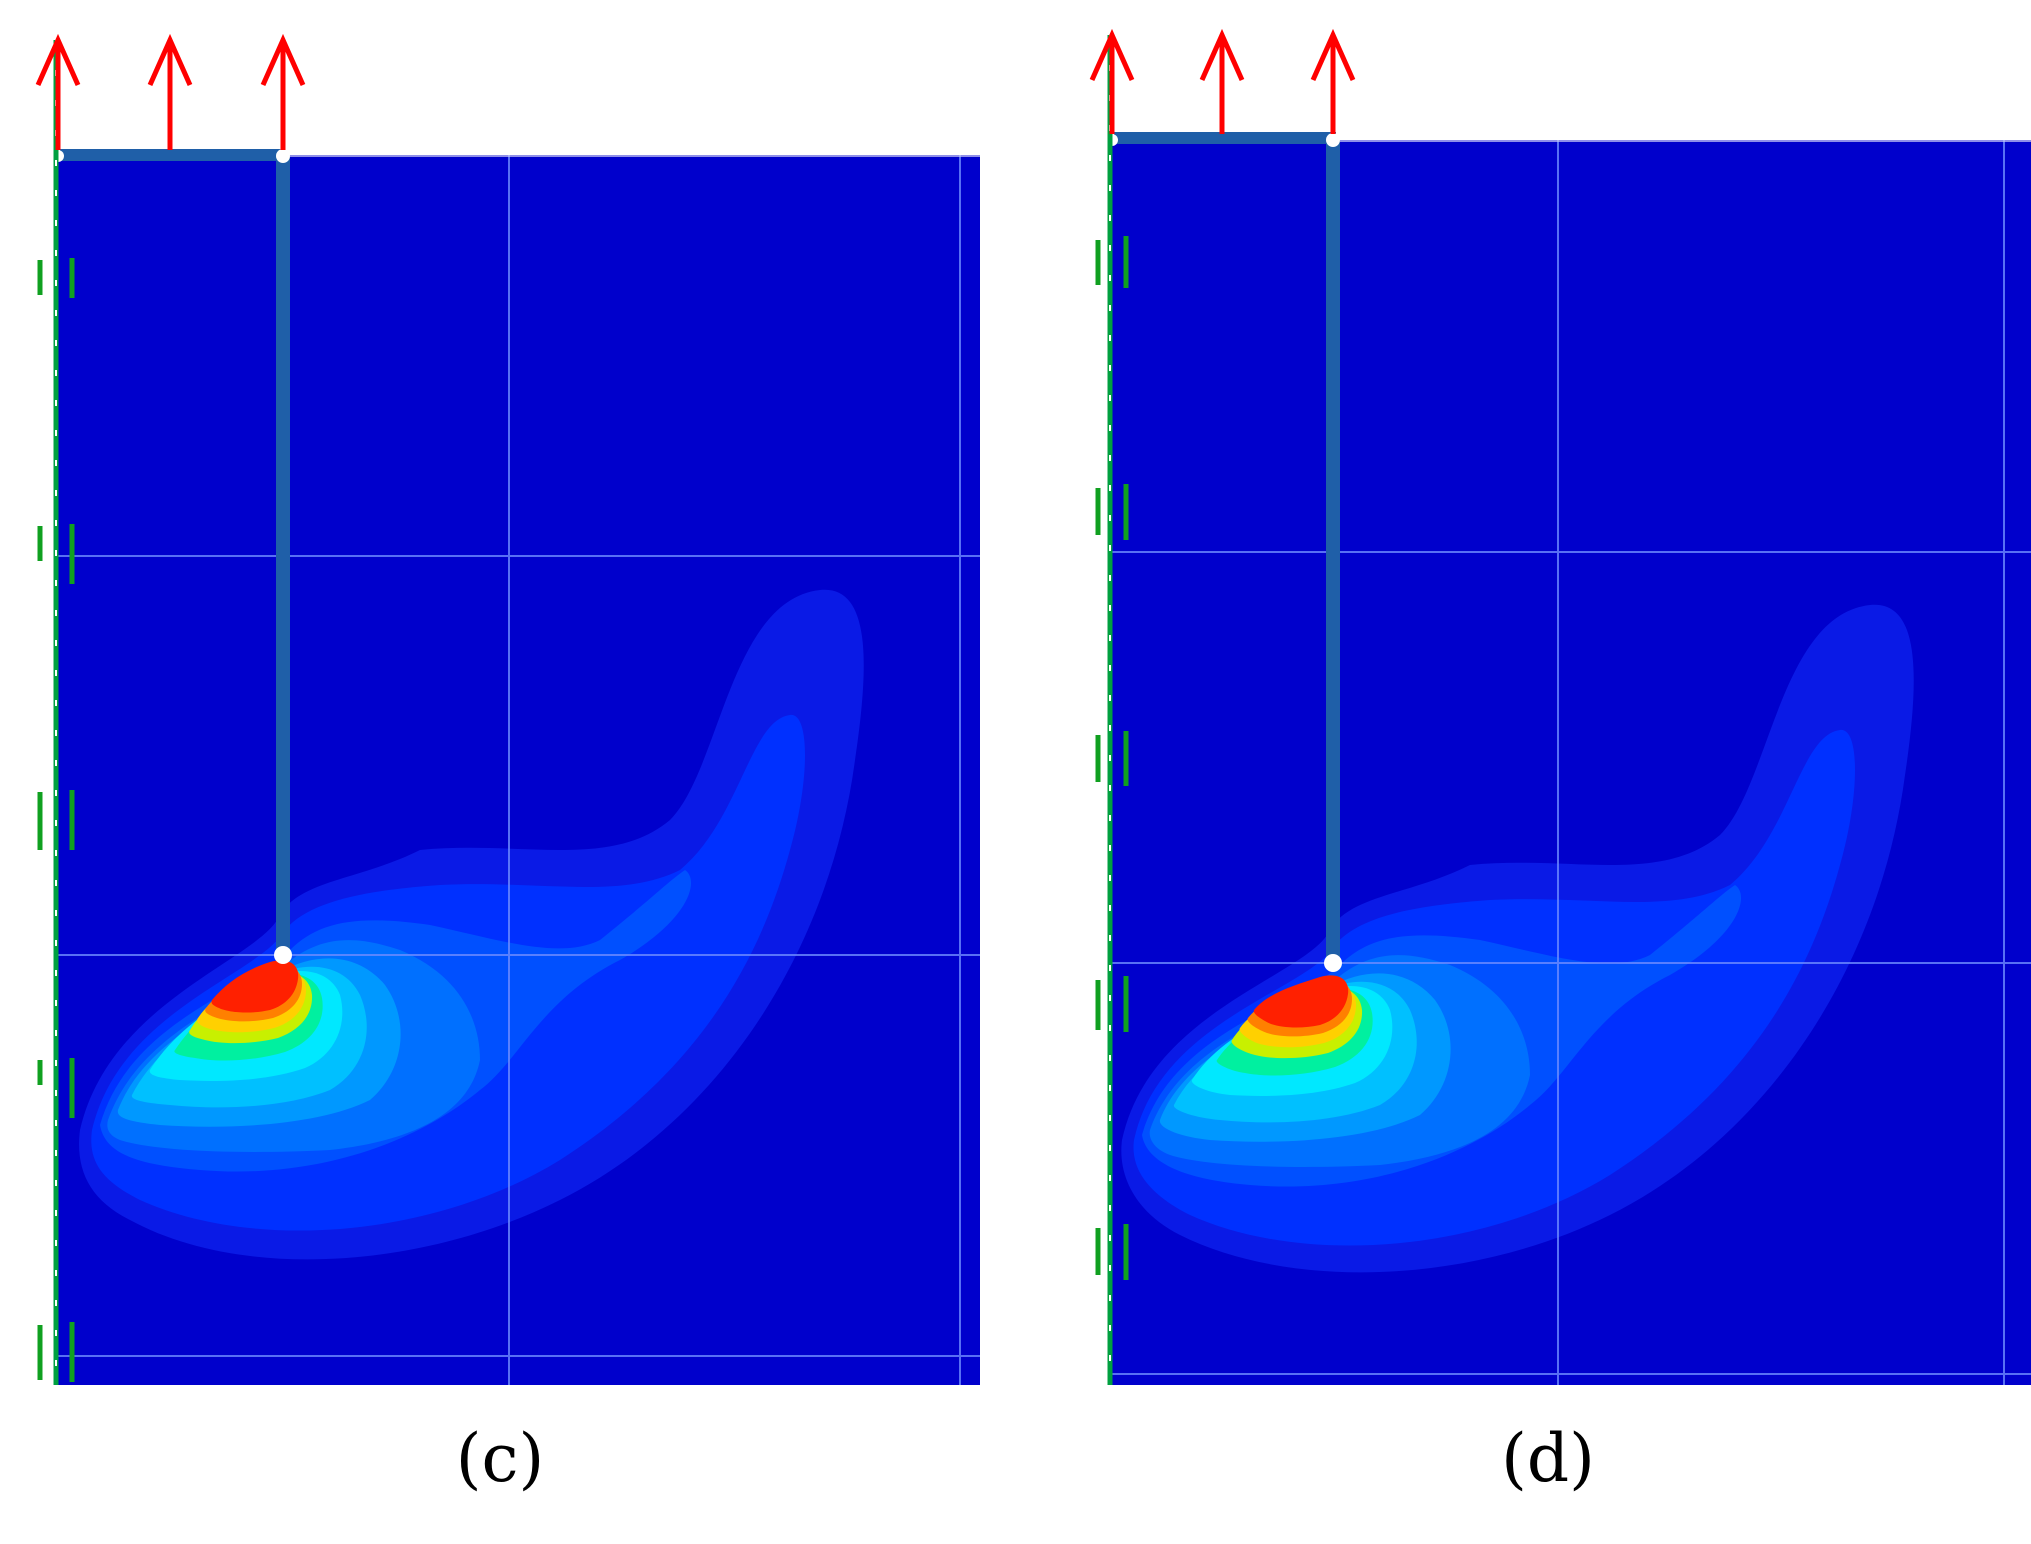 The image size is (2031, 1544). Describe the element at coordinates (1548, 1458) in the screenshot. I see `caption-d: (d)` at that location.